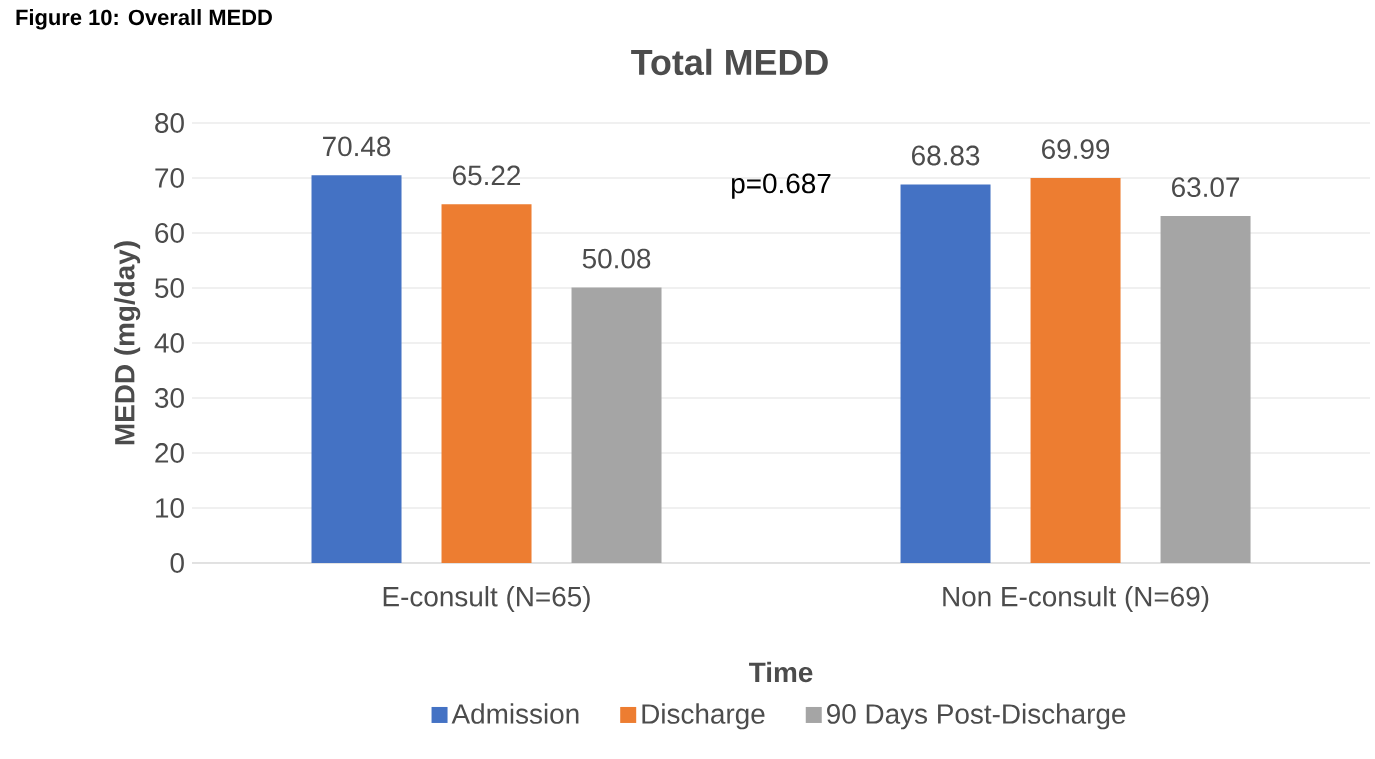  I want to click on y-tick-label: 50, so click(169, 288).